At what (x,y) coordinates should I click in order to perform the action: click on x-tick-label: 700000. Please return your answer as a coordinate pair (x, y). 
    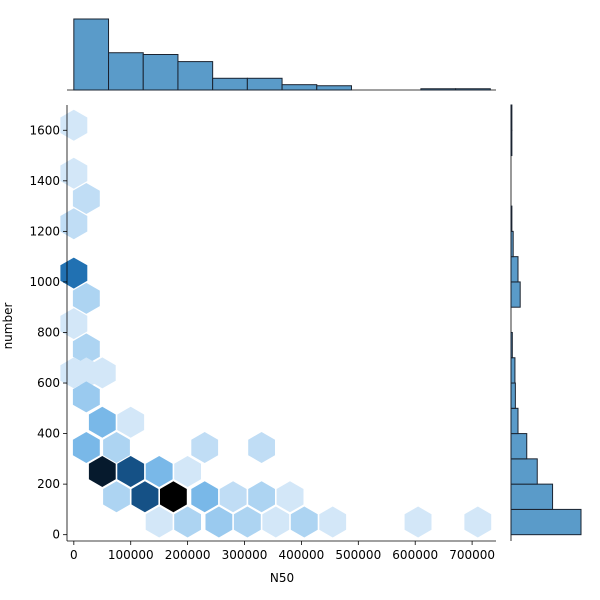
    Looking at the image, I should click on (472, 555).